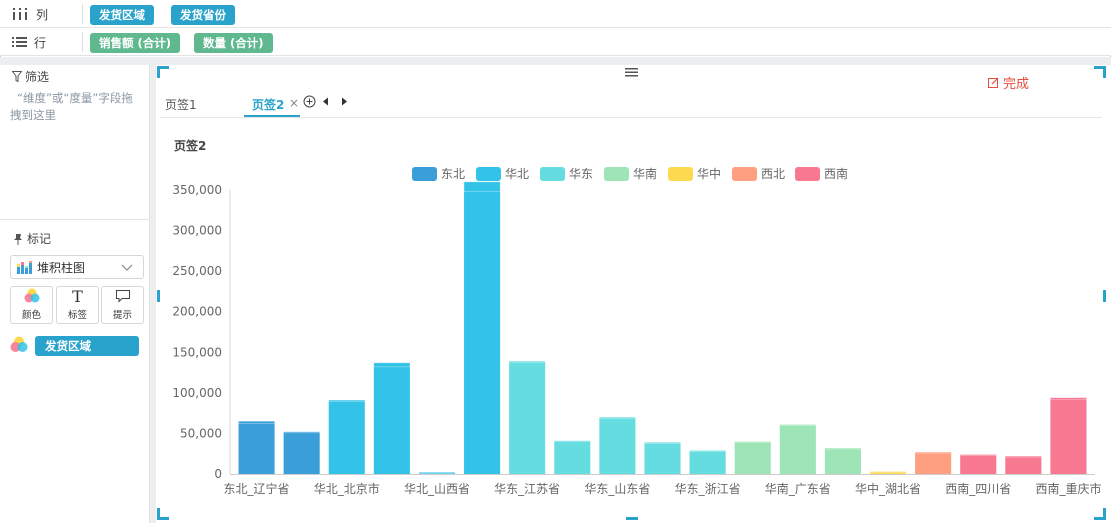 This screenshot has height=523, width=1111. Describe the element at coordinates (836, 173) in the screenshot. I see `legend-label: 西南` at that location.